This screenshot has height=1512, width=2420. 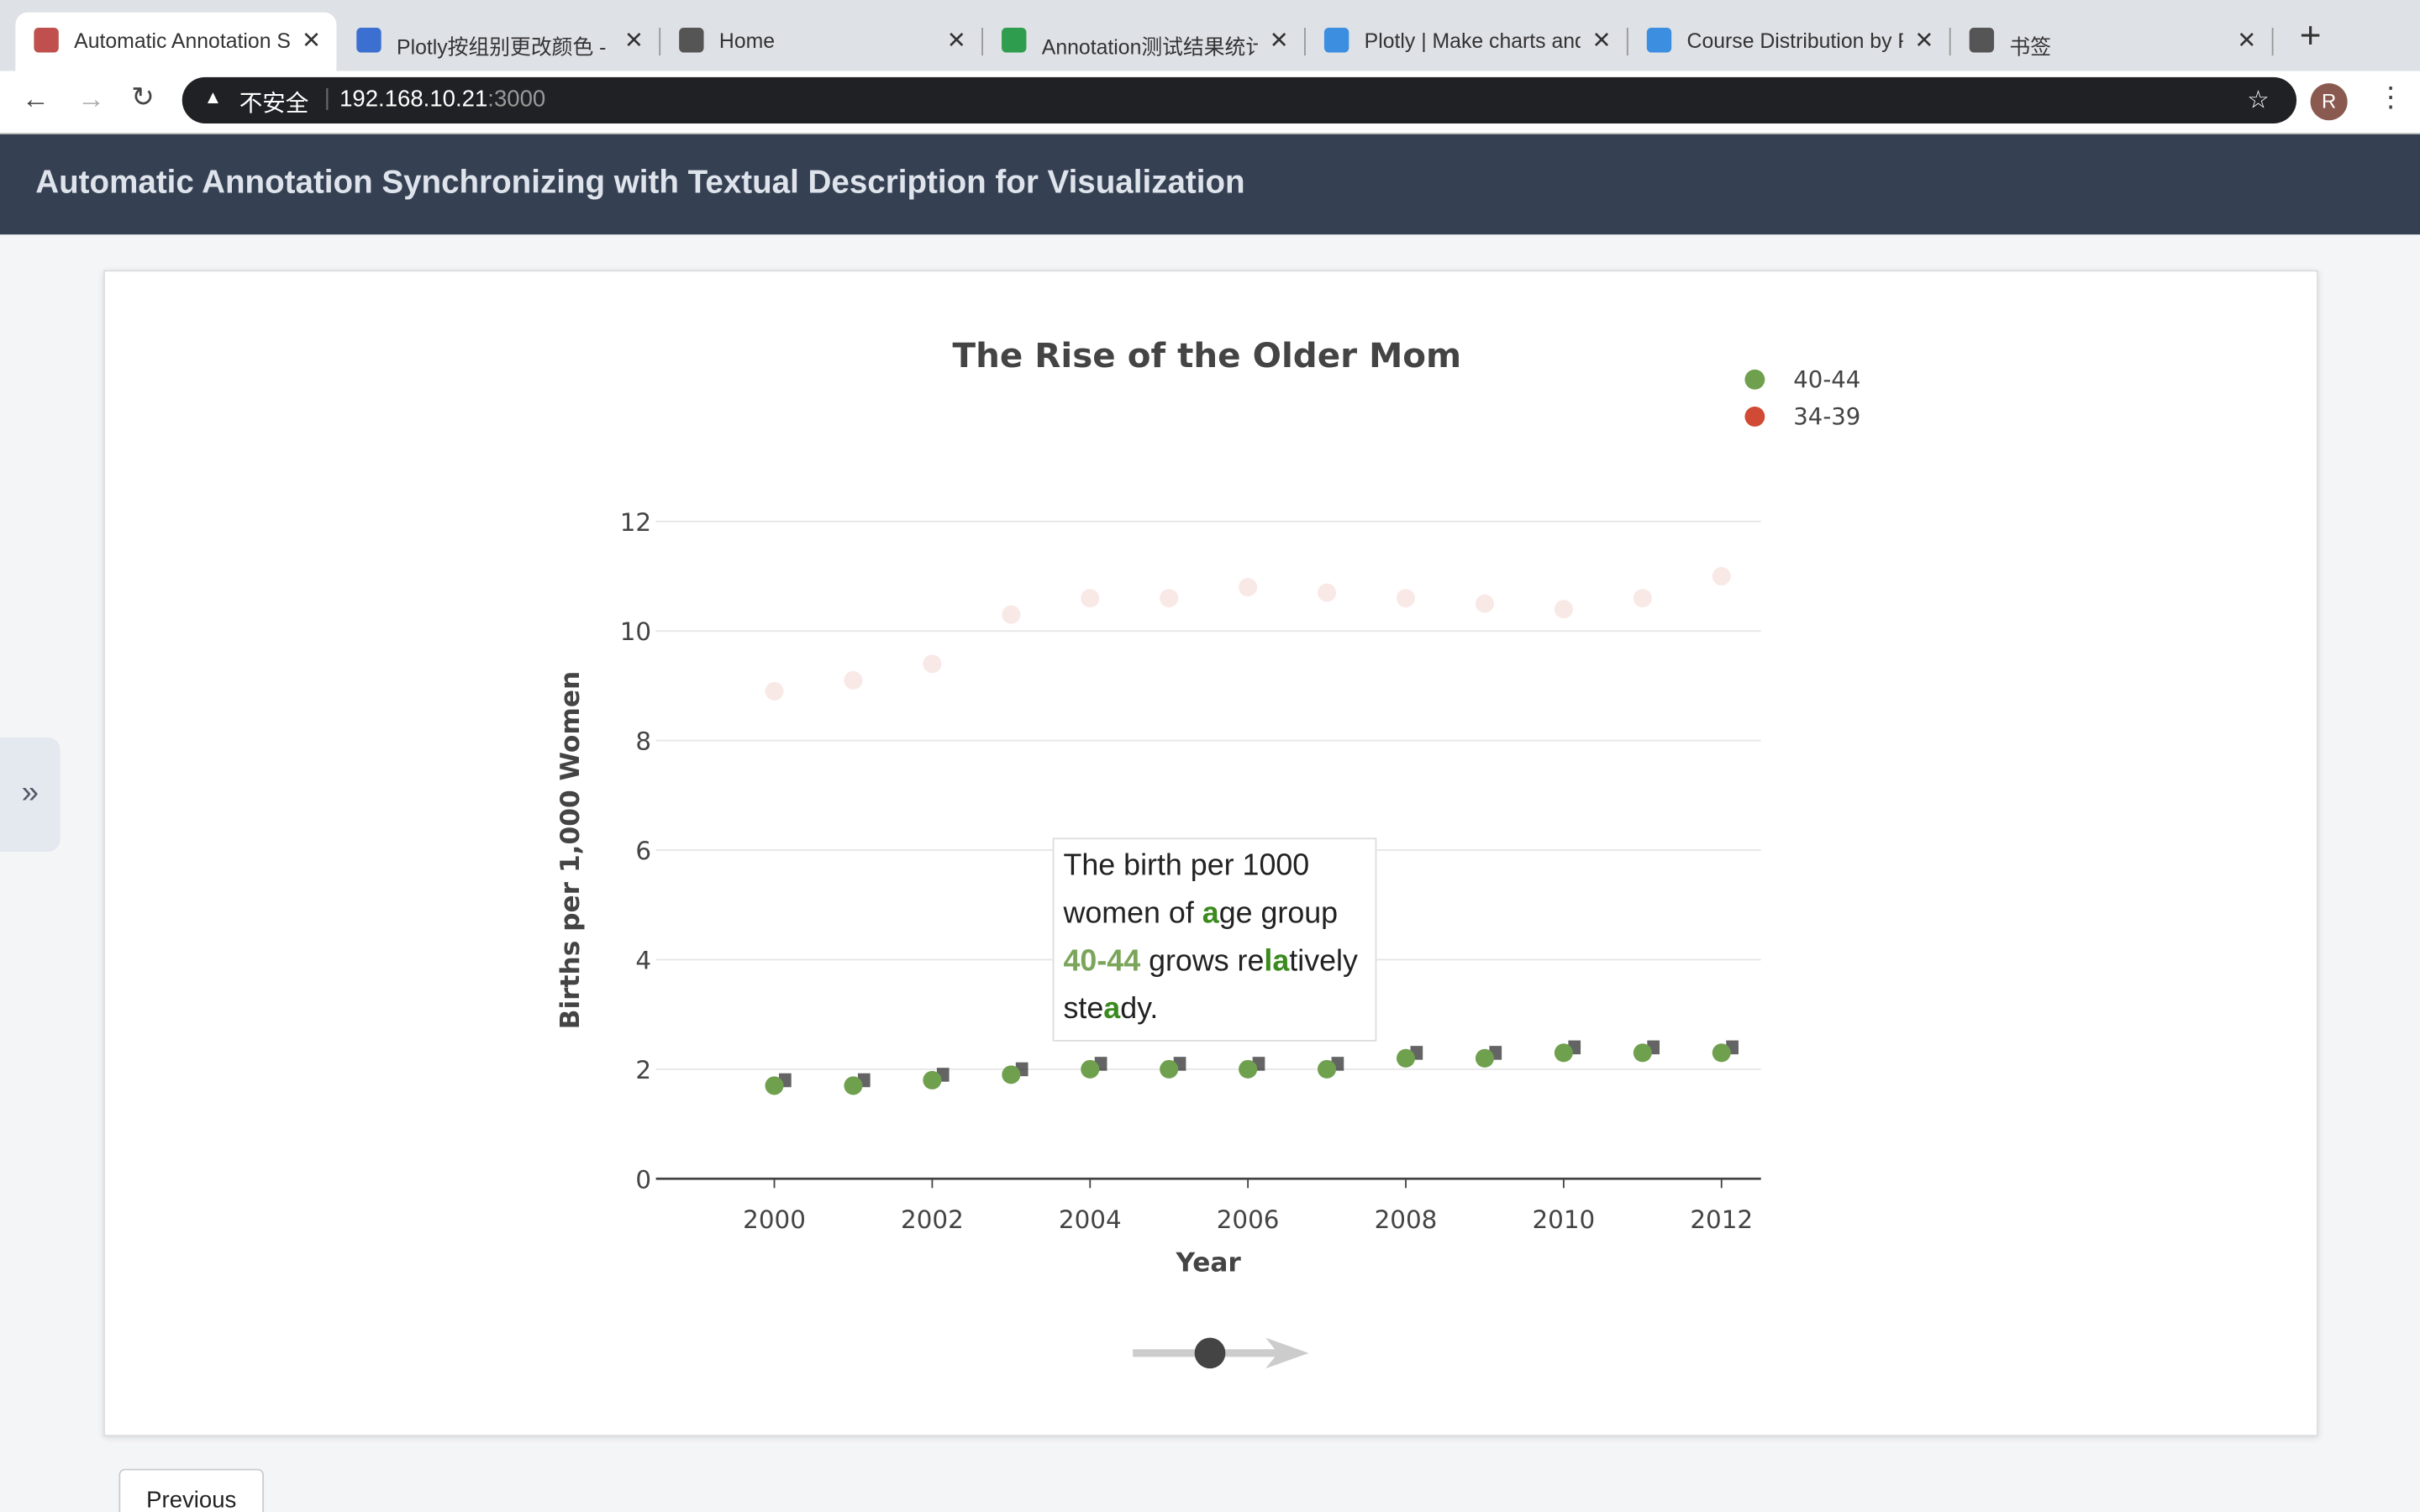 I want to click on y-tick-label: 8, so click(x=643, y=741).